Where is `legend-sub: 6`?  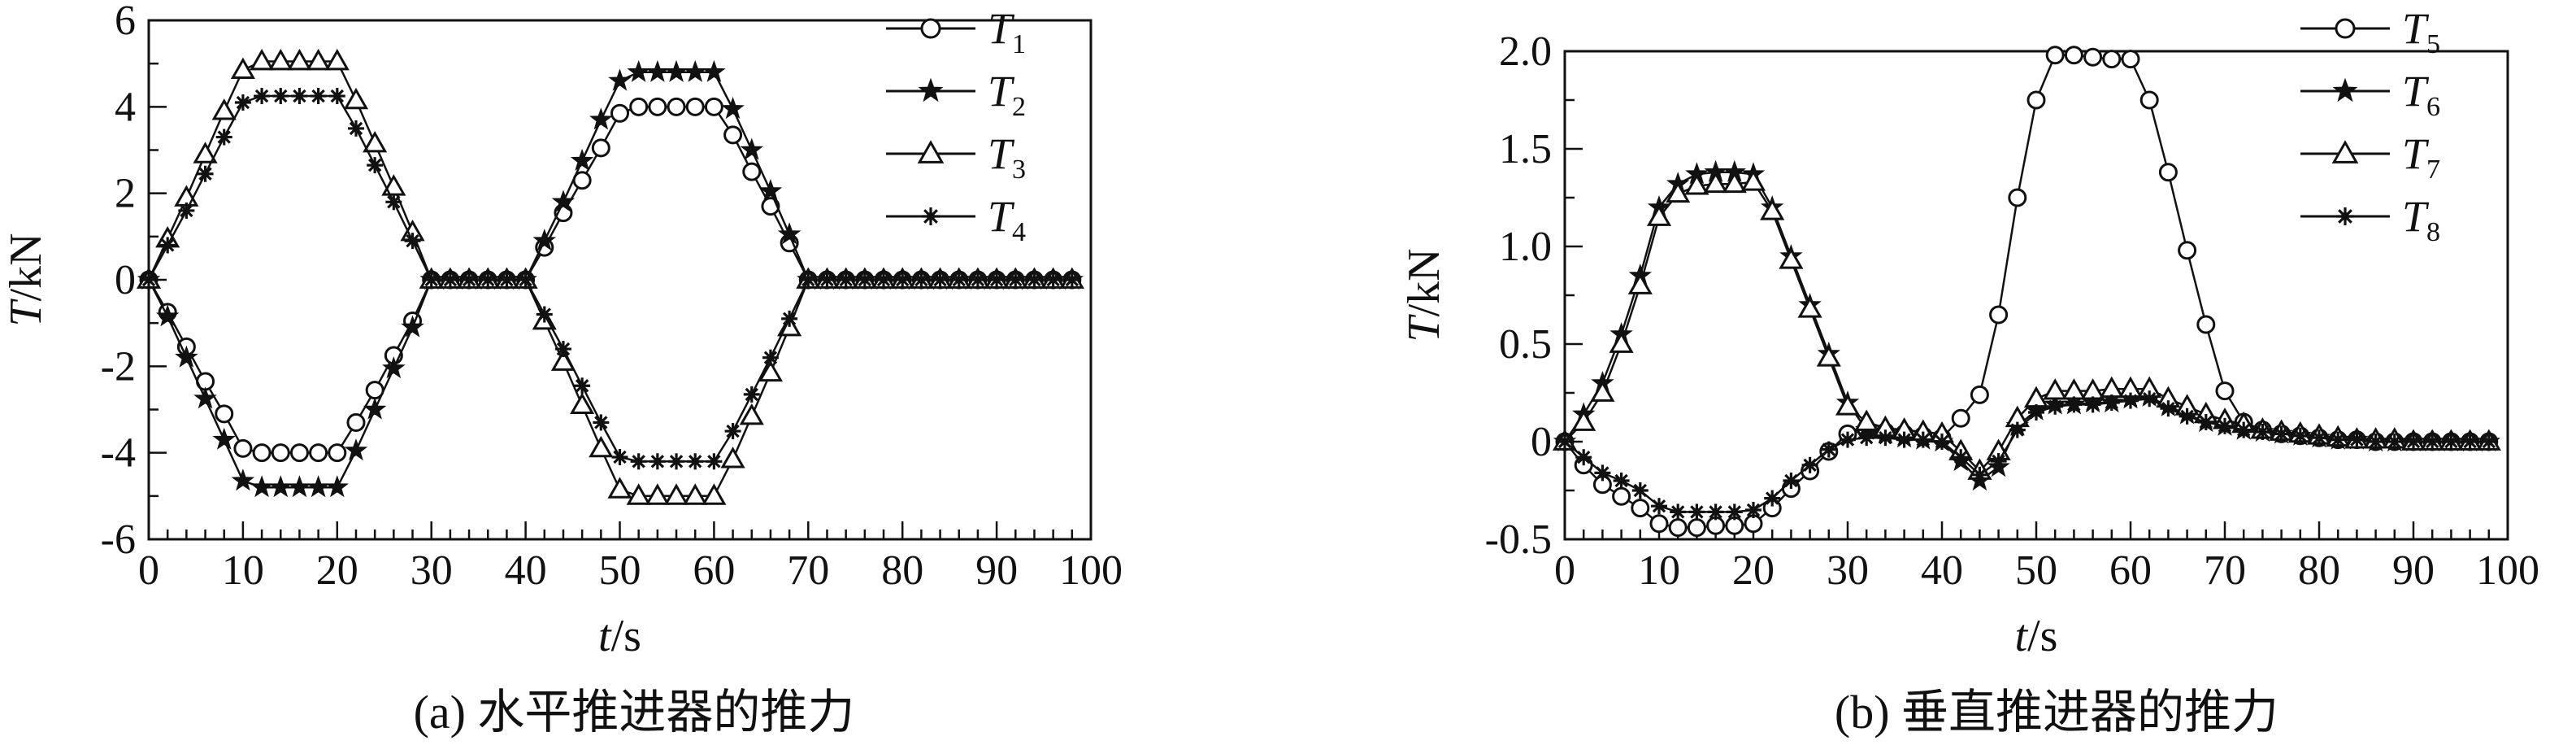 legend-sub: 6 is located at coordinates (2433, 107).